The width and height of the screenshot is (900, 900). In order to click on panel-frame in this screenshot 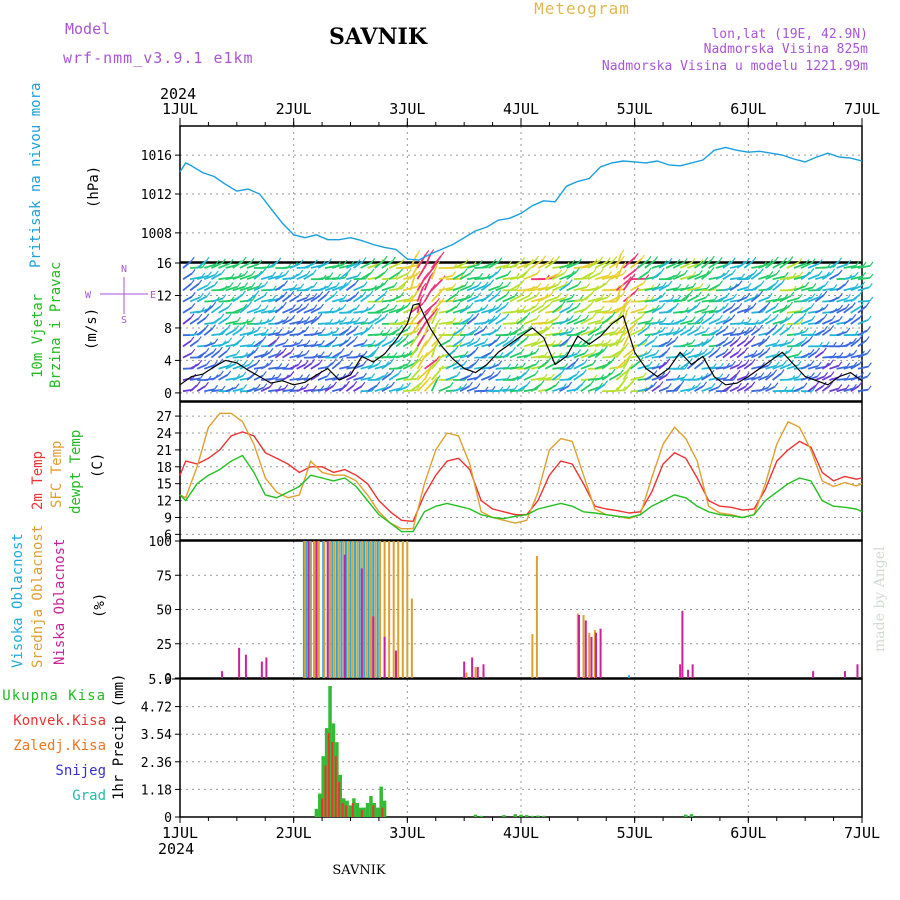, I will do `click(521, 332)`.